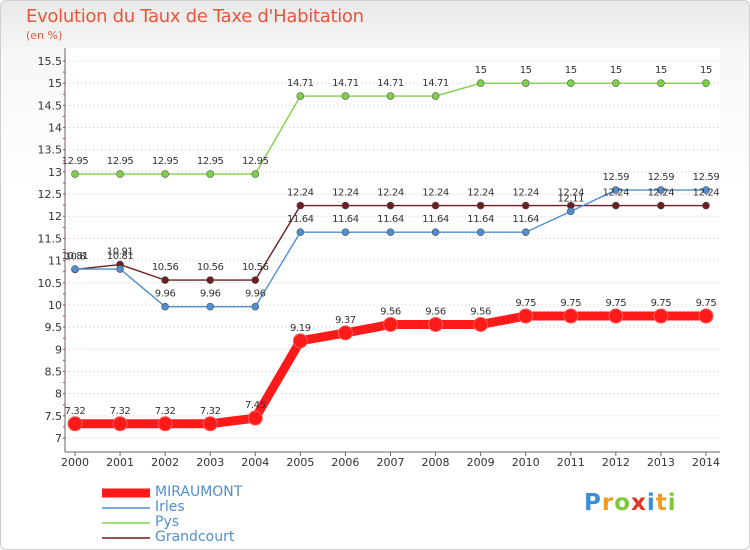  I want to click on proxiti-logo: Proxiti, so click(630, 503).